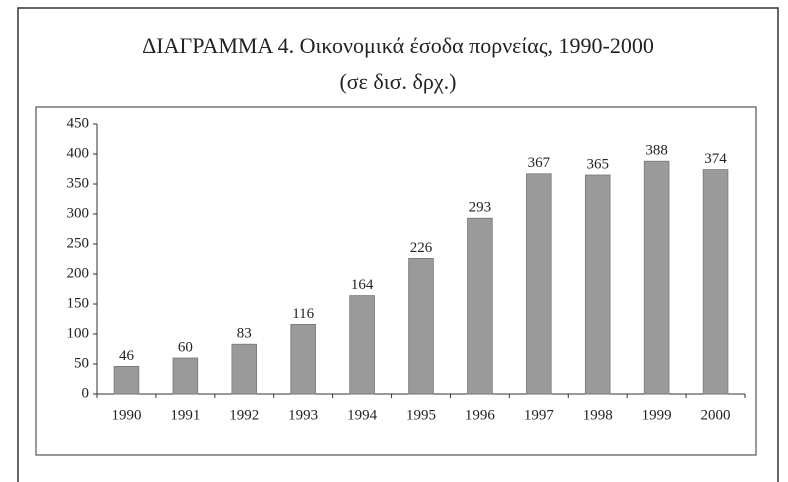 The height and width of the screenshot is (482, 788). What do you see at coordinates (716, 415) in the screenshot?
I see `x-tick-label: 2000` at bounding box center [716, 415].